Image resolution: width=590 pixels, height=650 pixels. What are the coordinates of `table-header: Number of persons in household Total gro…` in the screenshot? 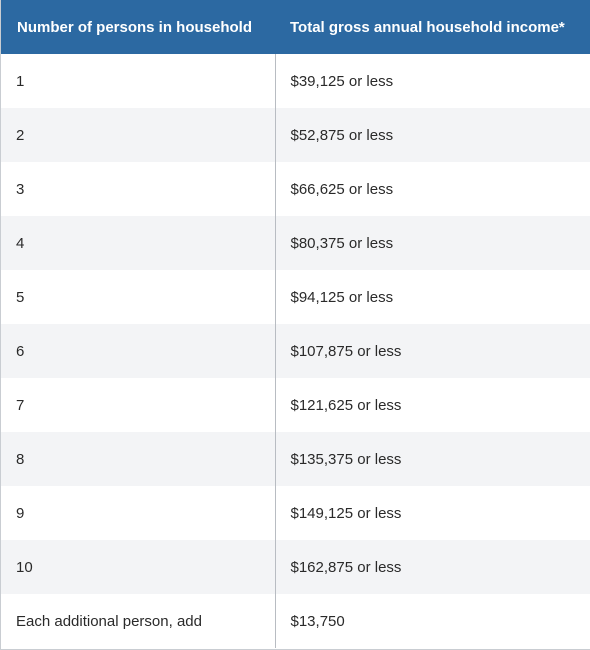 It's located at (295, 27).